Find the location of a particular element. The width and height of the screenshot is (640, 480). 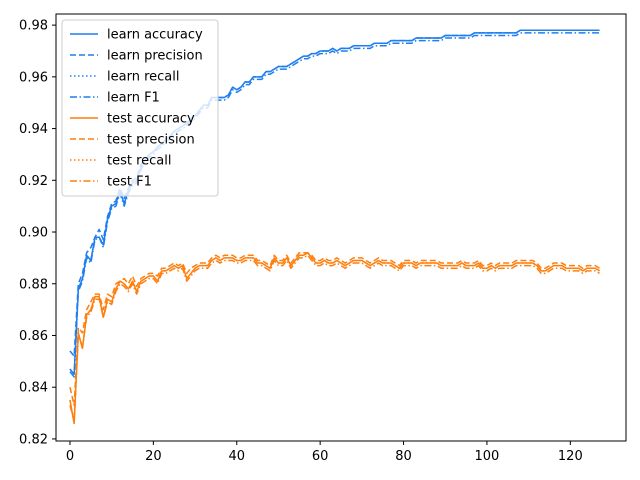

legend-label: test precision is located at coordinates (151, 140).